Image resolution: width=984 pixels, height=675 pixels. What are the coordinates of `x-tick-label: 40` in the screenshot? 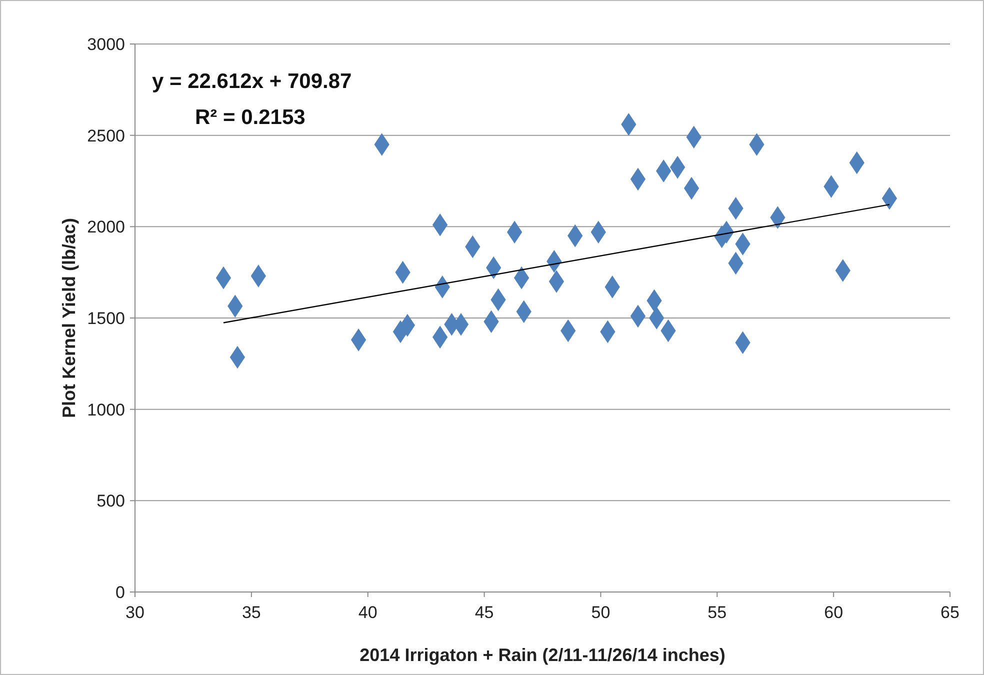 It's located at (368, 612).